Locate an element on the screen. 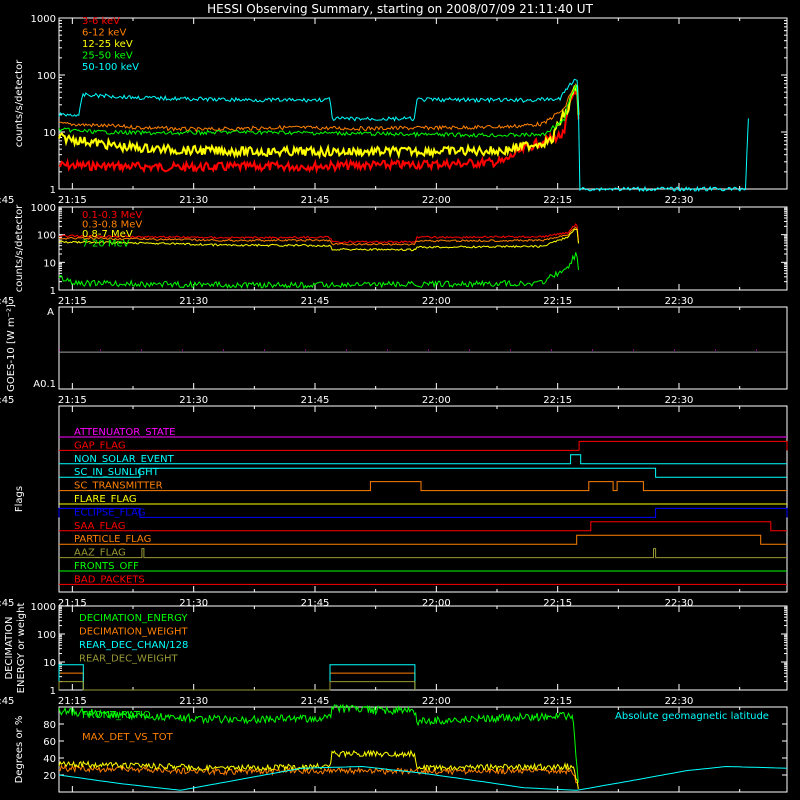 Image resolution: width=800 pixels, height=800 pixels. geomag-legend-item: Absolute geomagnetic latitude is located at coordinates (692, 716).